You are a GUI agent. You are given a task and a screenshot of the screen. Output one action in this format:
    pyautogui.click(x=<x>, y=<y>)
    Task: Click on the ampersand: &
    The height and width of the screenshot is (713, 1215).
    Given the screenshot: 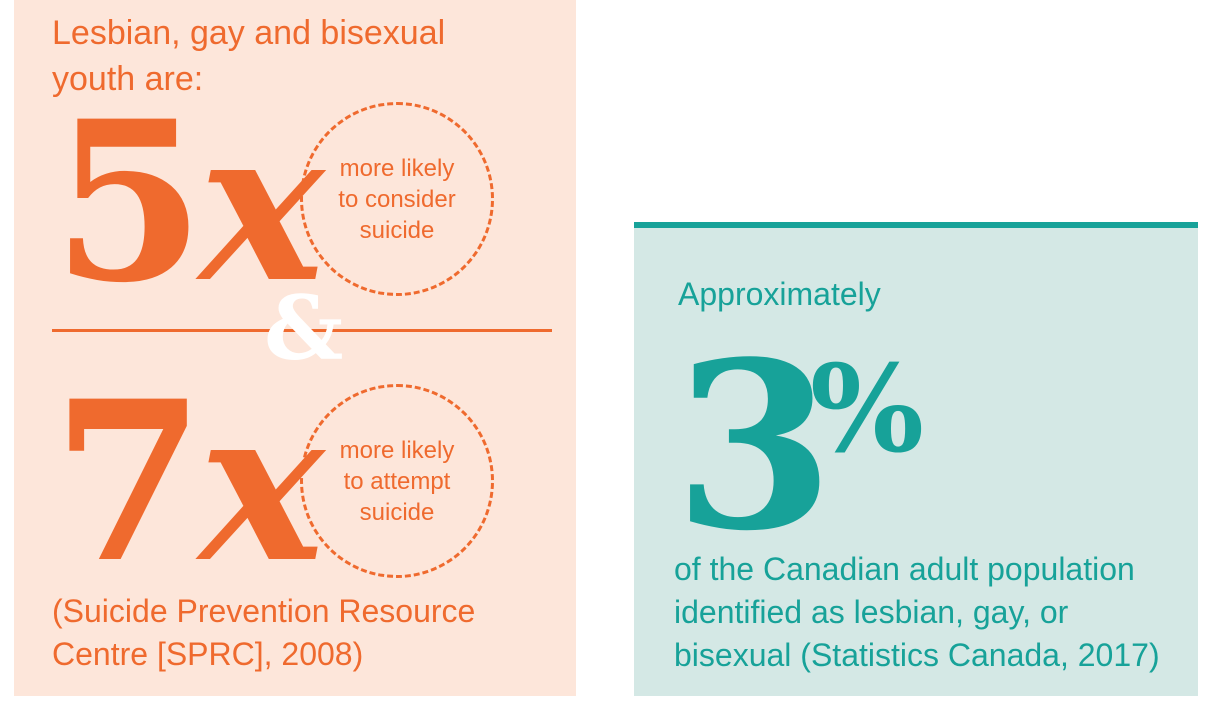 What is the action you would take?
    pyautogui.click(x=304, y=328)
    